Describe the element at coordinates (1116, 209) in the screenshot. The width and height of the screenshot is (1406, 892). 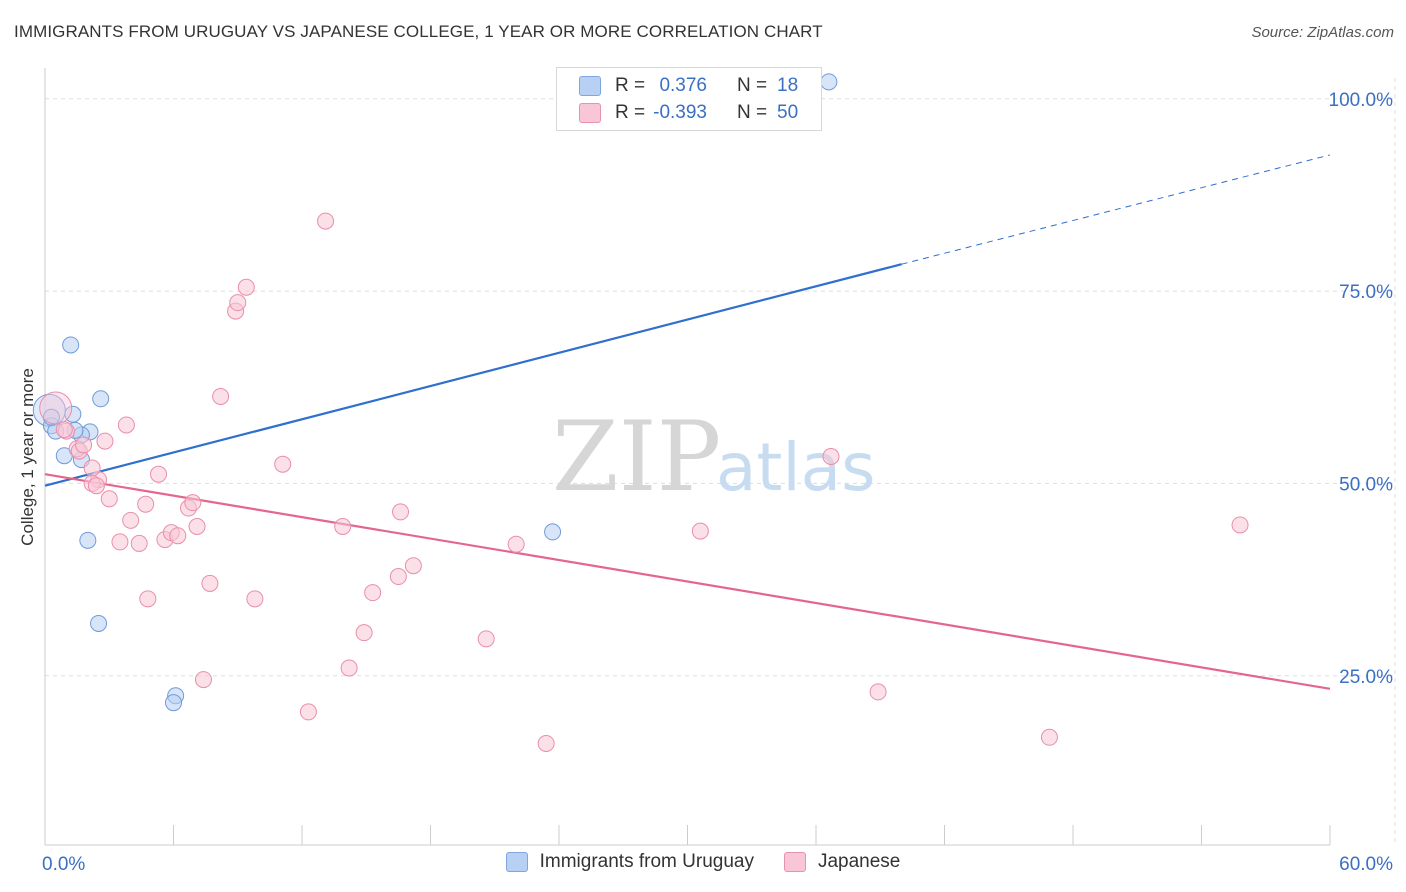
I see `trend-line-extension-uruguay` at that location.